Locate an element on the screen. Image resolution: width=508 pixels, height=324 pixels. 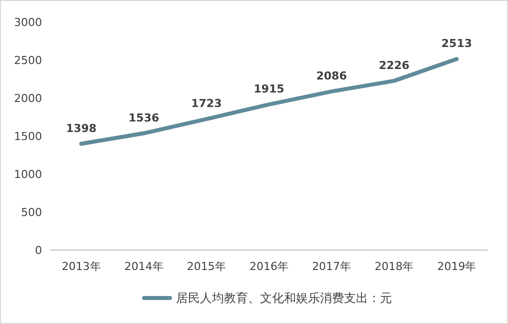
data-label: 2226 is located at coordinates (394, 65).